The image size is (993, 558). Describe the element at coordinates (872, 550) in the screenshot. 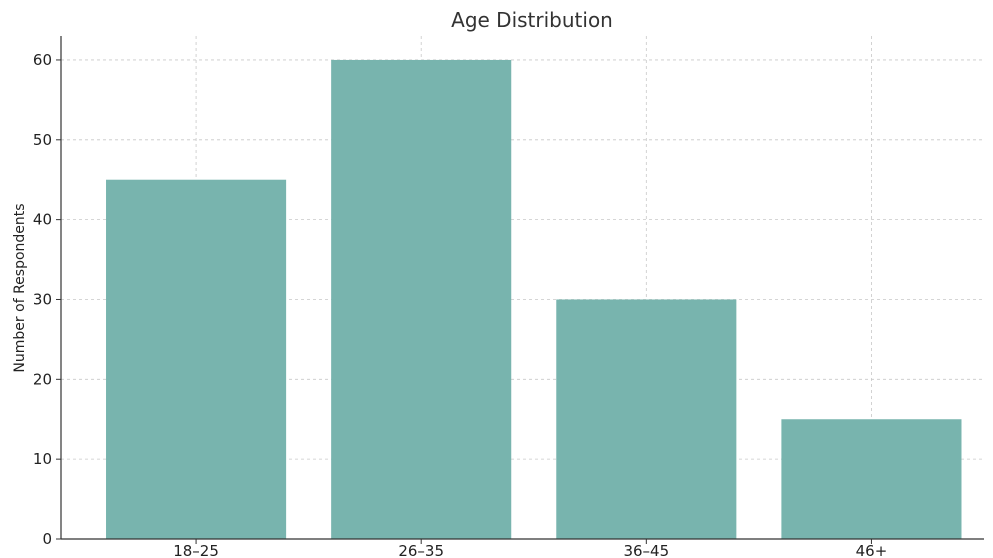

I see `x-tick-label: 46+` at that location.